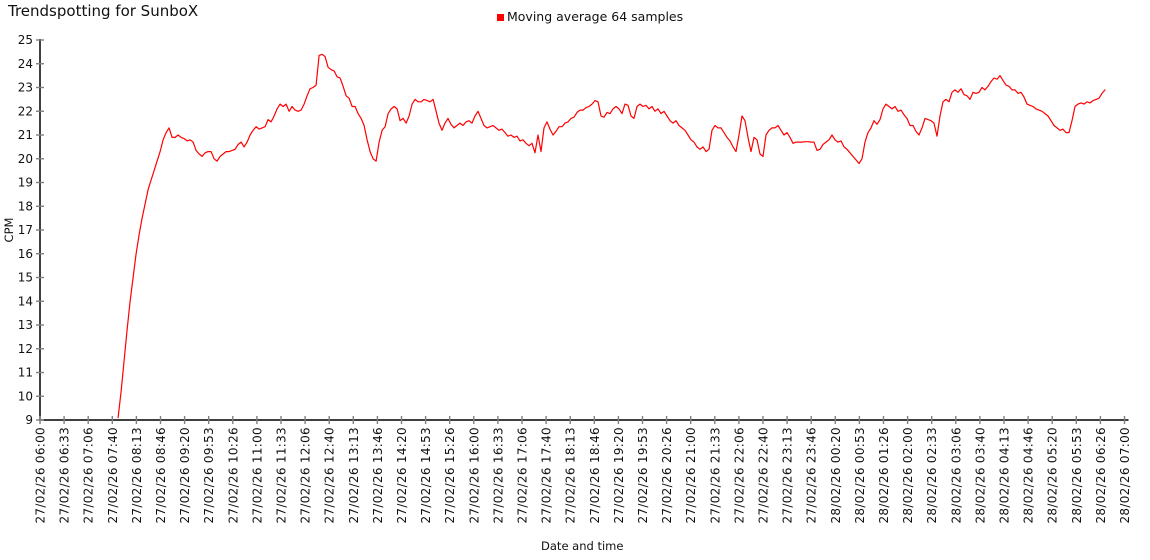  Describe the element at coordinates (691, 475) in the screenshot. I see `x-tick-label: 27/02/26 21:00` at that location.